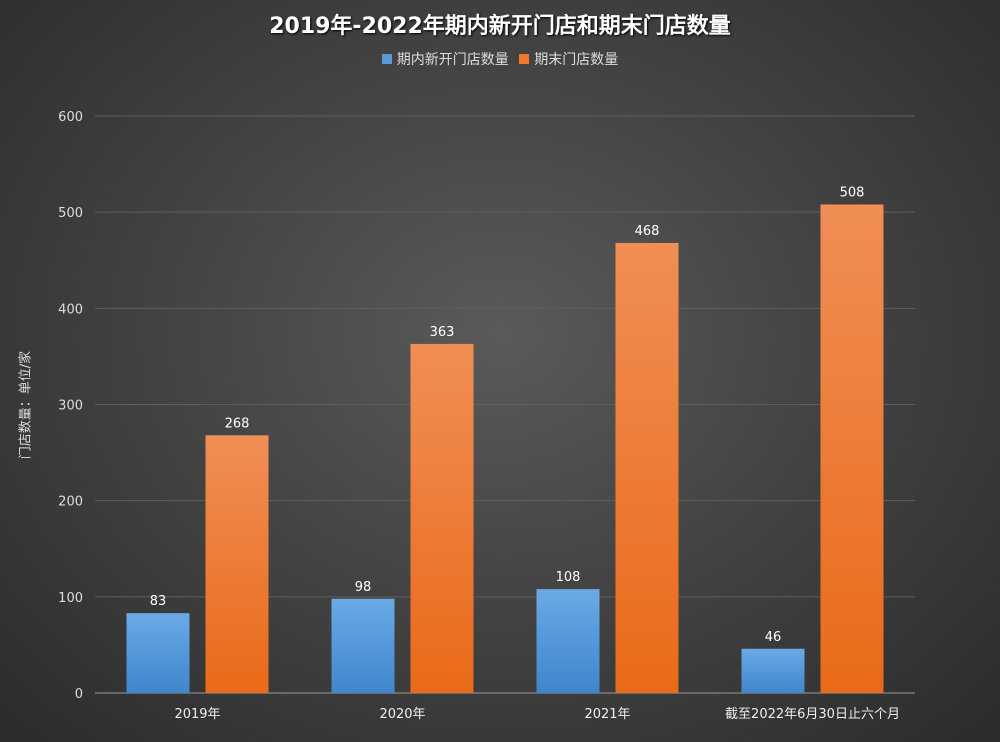  Describe the element at coordinates (70, 309) in the screenshot. I see `y-tick-label: 400` at that location.